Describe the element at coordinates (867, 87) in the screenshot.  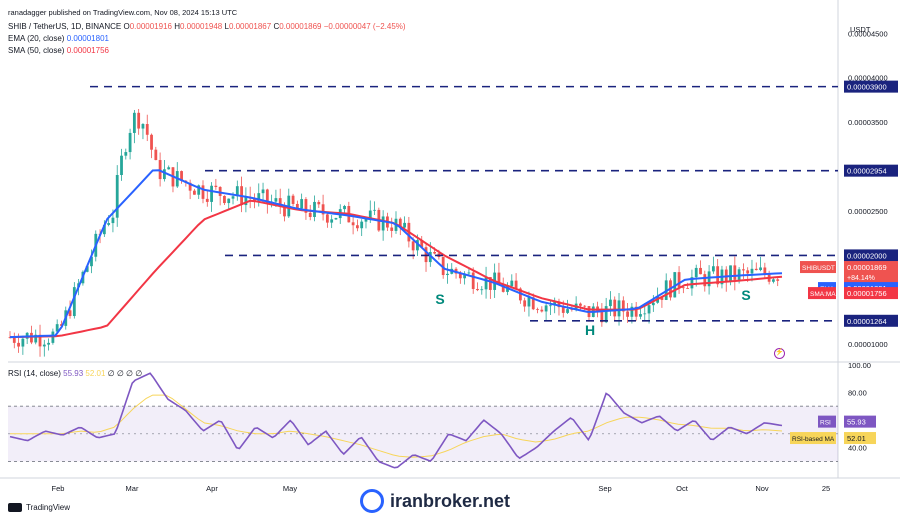
I see `level-price-label: 0.00003900` at that location.